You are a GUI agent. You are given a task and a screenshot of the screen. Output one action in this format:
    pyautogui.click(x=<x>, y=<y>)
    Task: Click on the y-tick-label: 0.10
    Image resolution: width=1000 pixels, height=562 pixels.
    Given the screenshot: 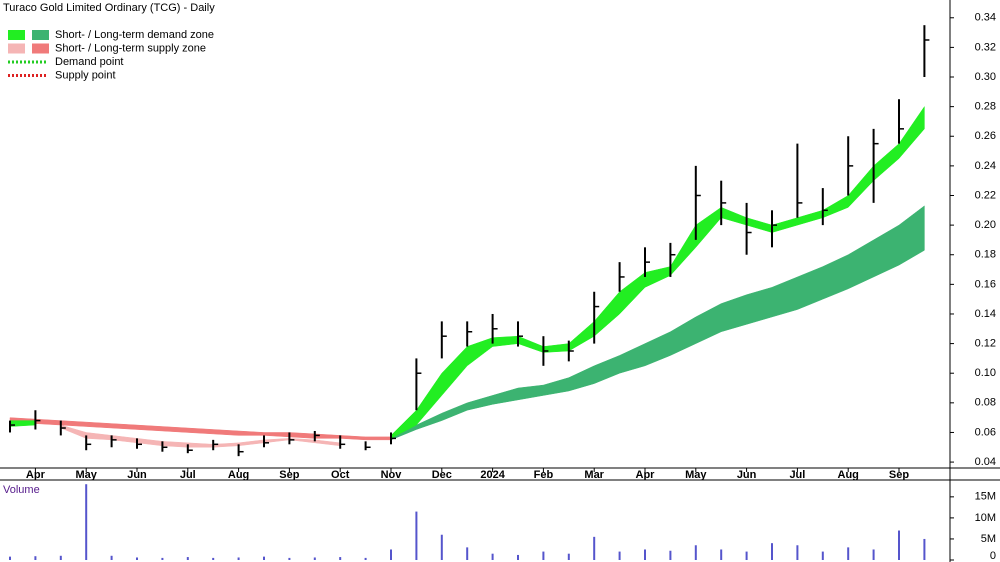 What is the action you would take?
    pyautogui.click(x=985, y=373)
    